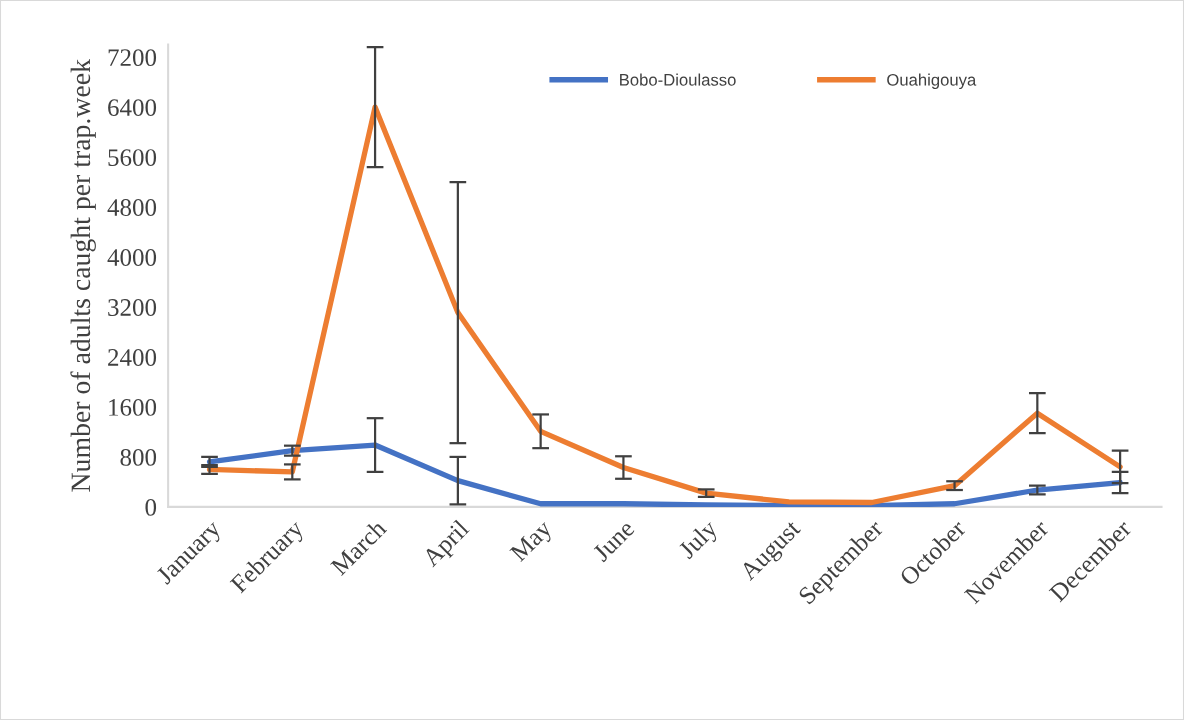 The image size is (1184, 720). I want to click on y-axis-title: Number of adults caught per trap.week, so click(83, 275).